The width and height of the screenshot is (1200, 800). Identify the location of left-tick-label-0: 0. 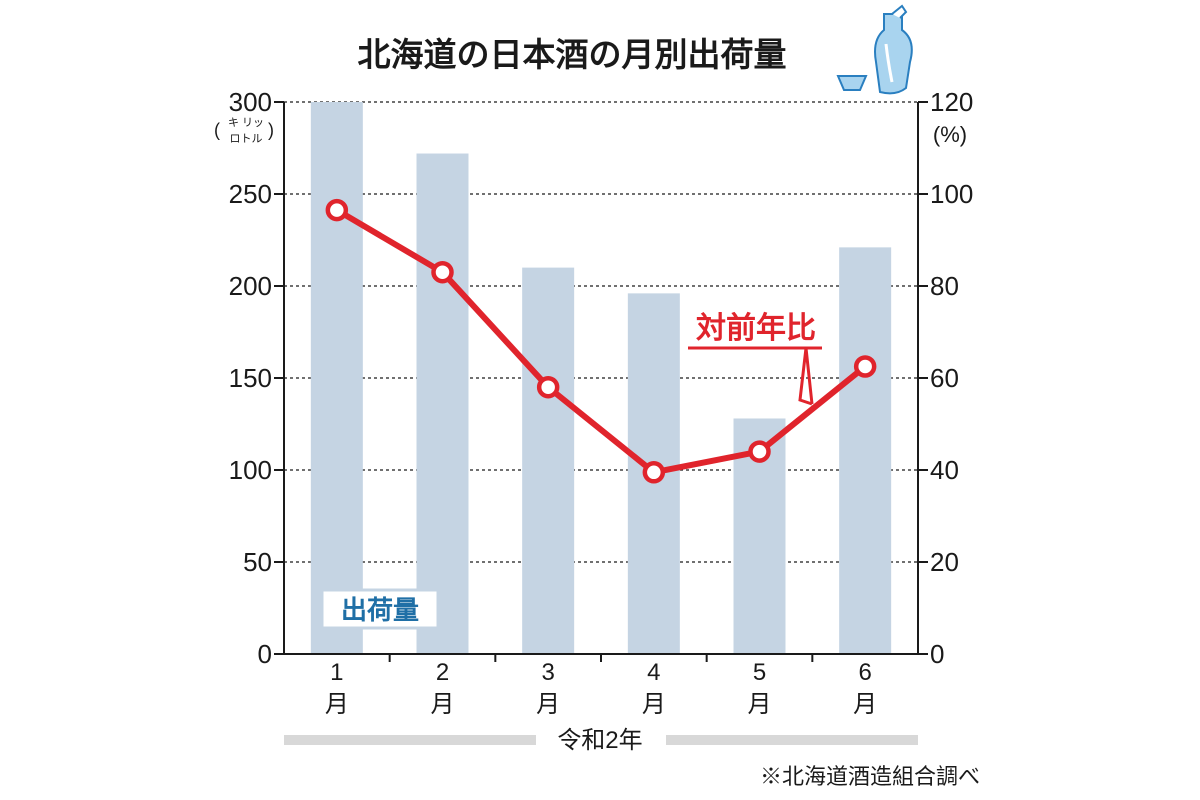
(265, 654).